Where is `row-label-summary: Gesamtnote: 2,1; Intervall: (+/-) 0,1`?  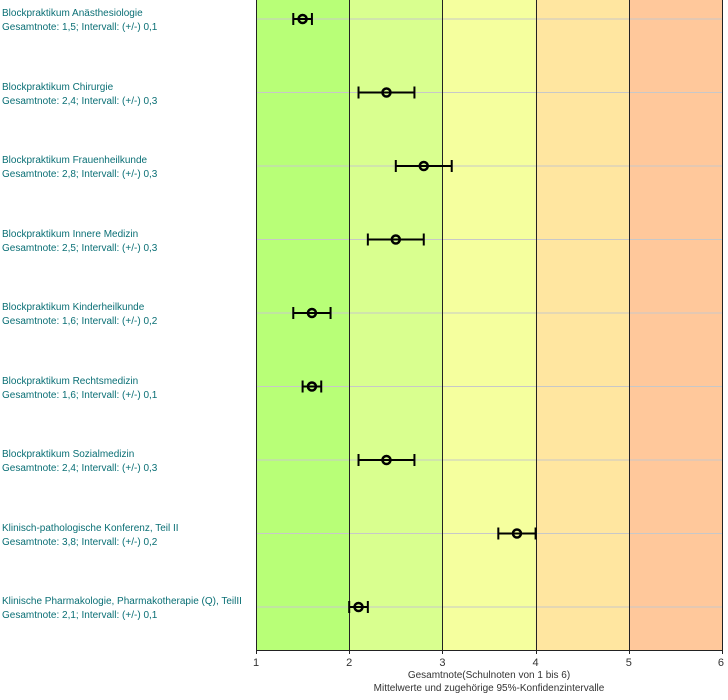 row-label-summary: Gesamtnote: 2,1; Intervall: (+/-) 0,1 is located at coordinates (80, 615).